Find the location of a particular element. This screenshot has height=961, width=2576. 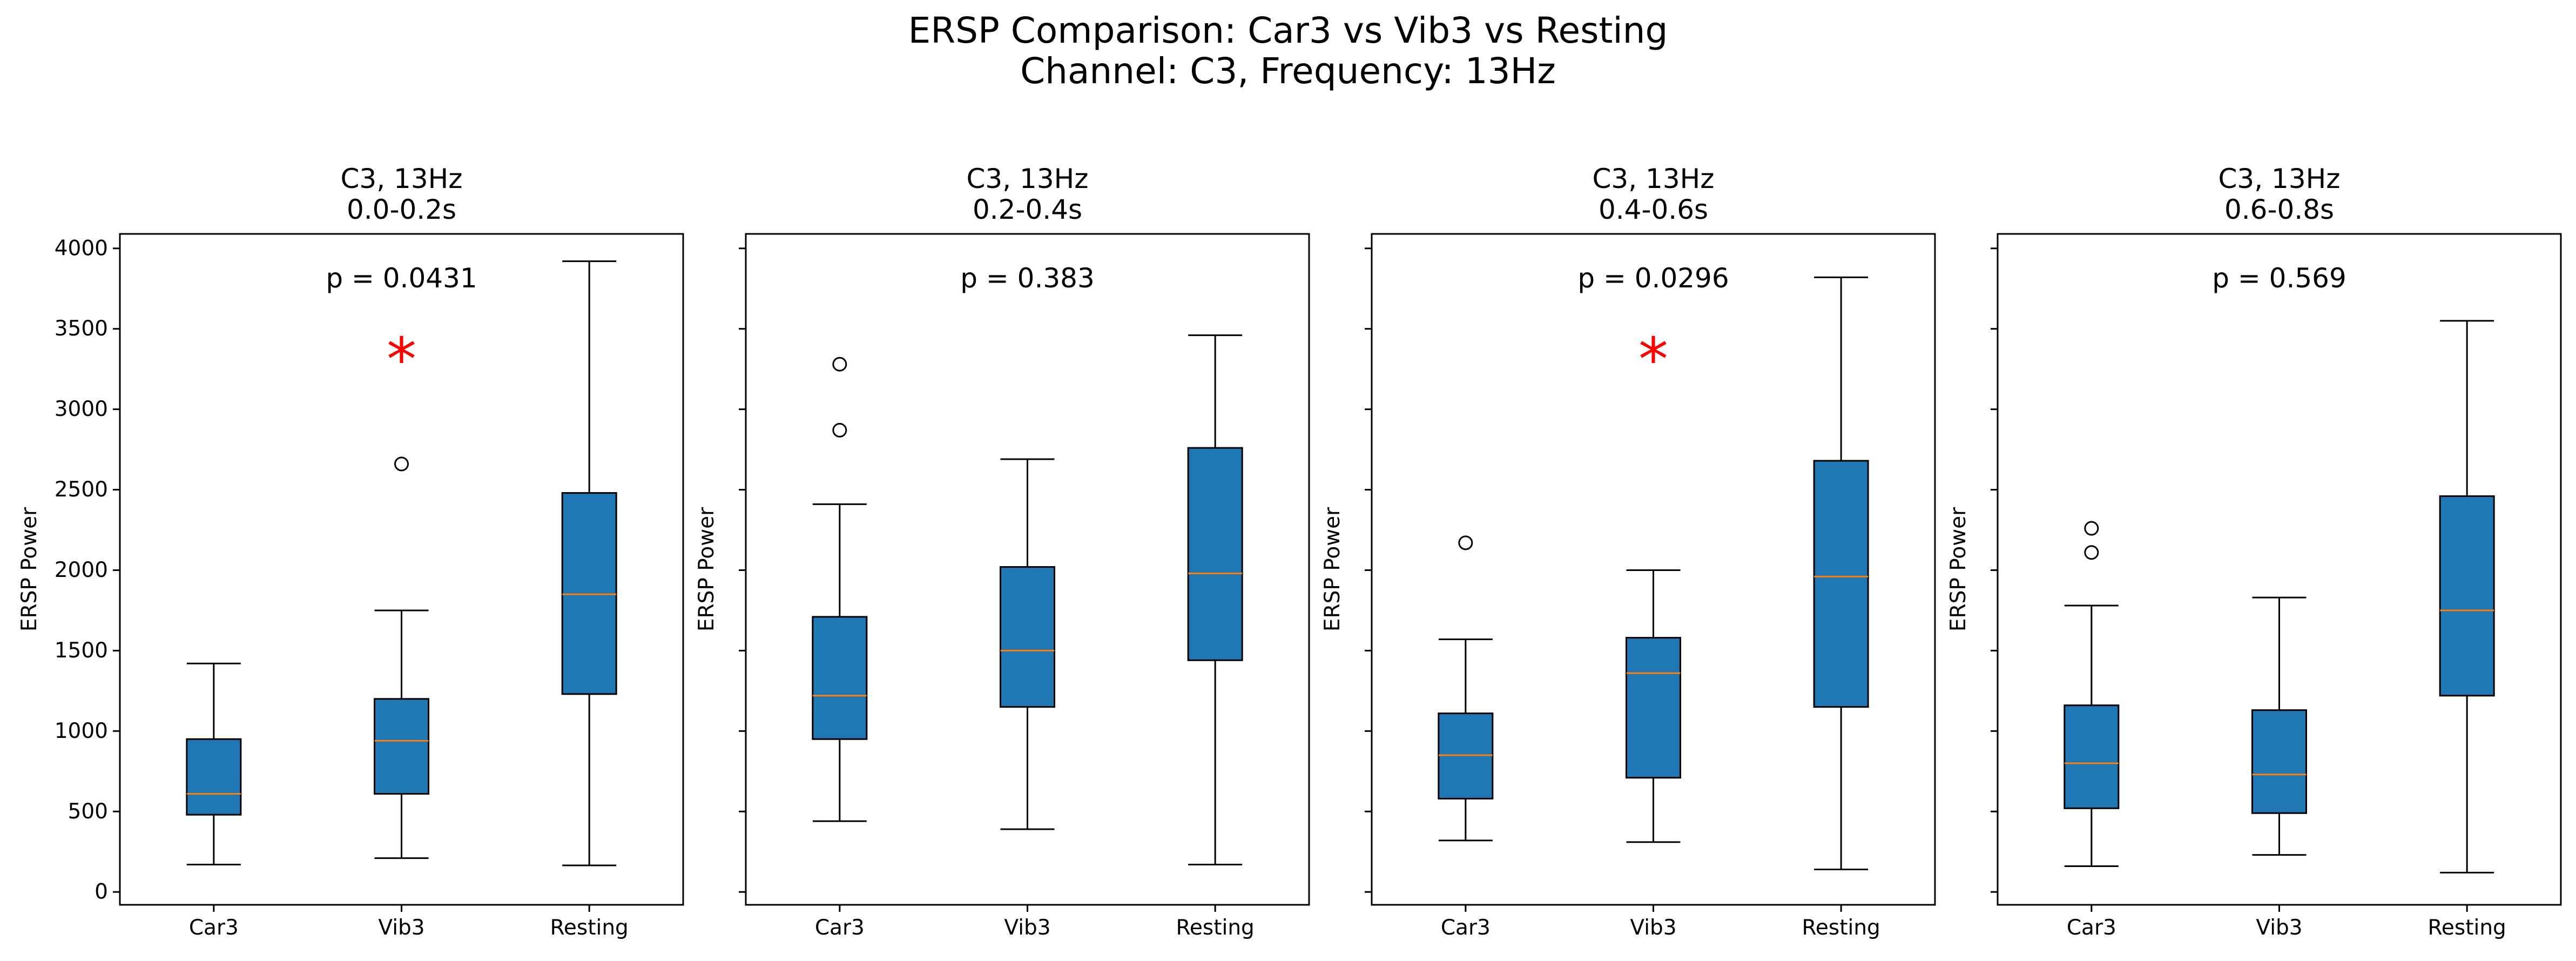

p-value-label: p = 0.383 is located at coordinates (1027, 278).